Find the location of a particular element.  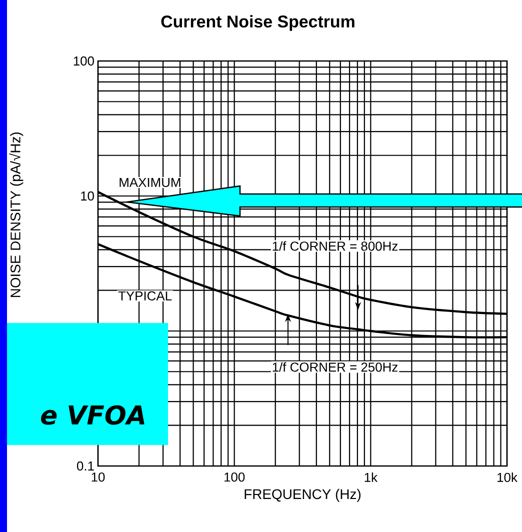

chart-title: Current Noise Spectrum is located at coordinates (257, 23).